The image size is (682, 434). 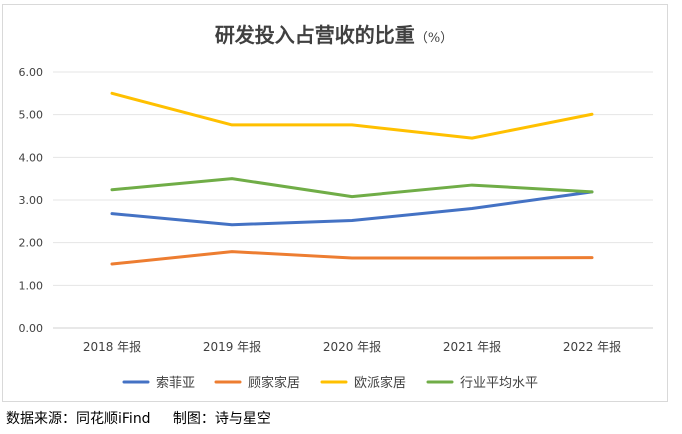 What do you see at coordinates (499, 383) in the screenshot?
I see `legend-label: 行业平均水平` at bounding box center [499, 383].